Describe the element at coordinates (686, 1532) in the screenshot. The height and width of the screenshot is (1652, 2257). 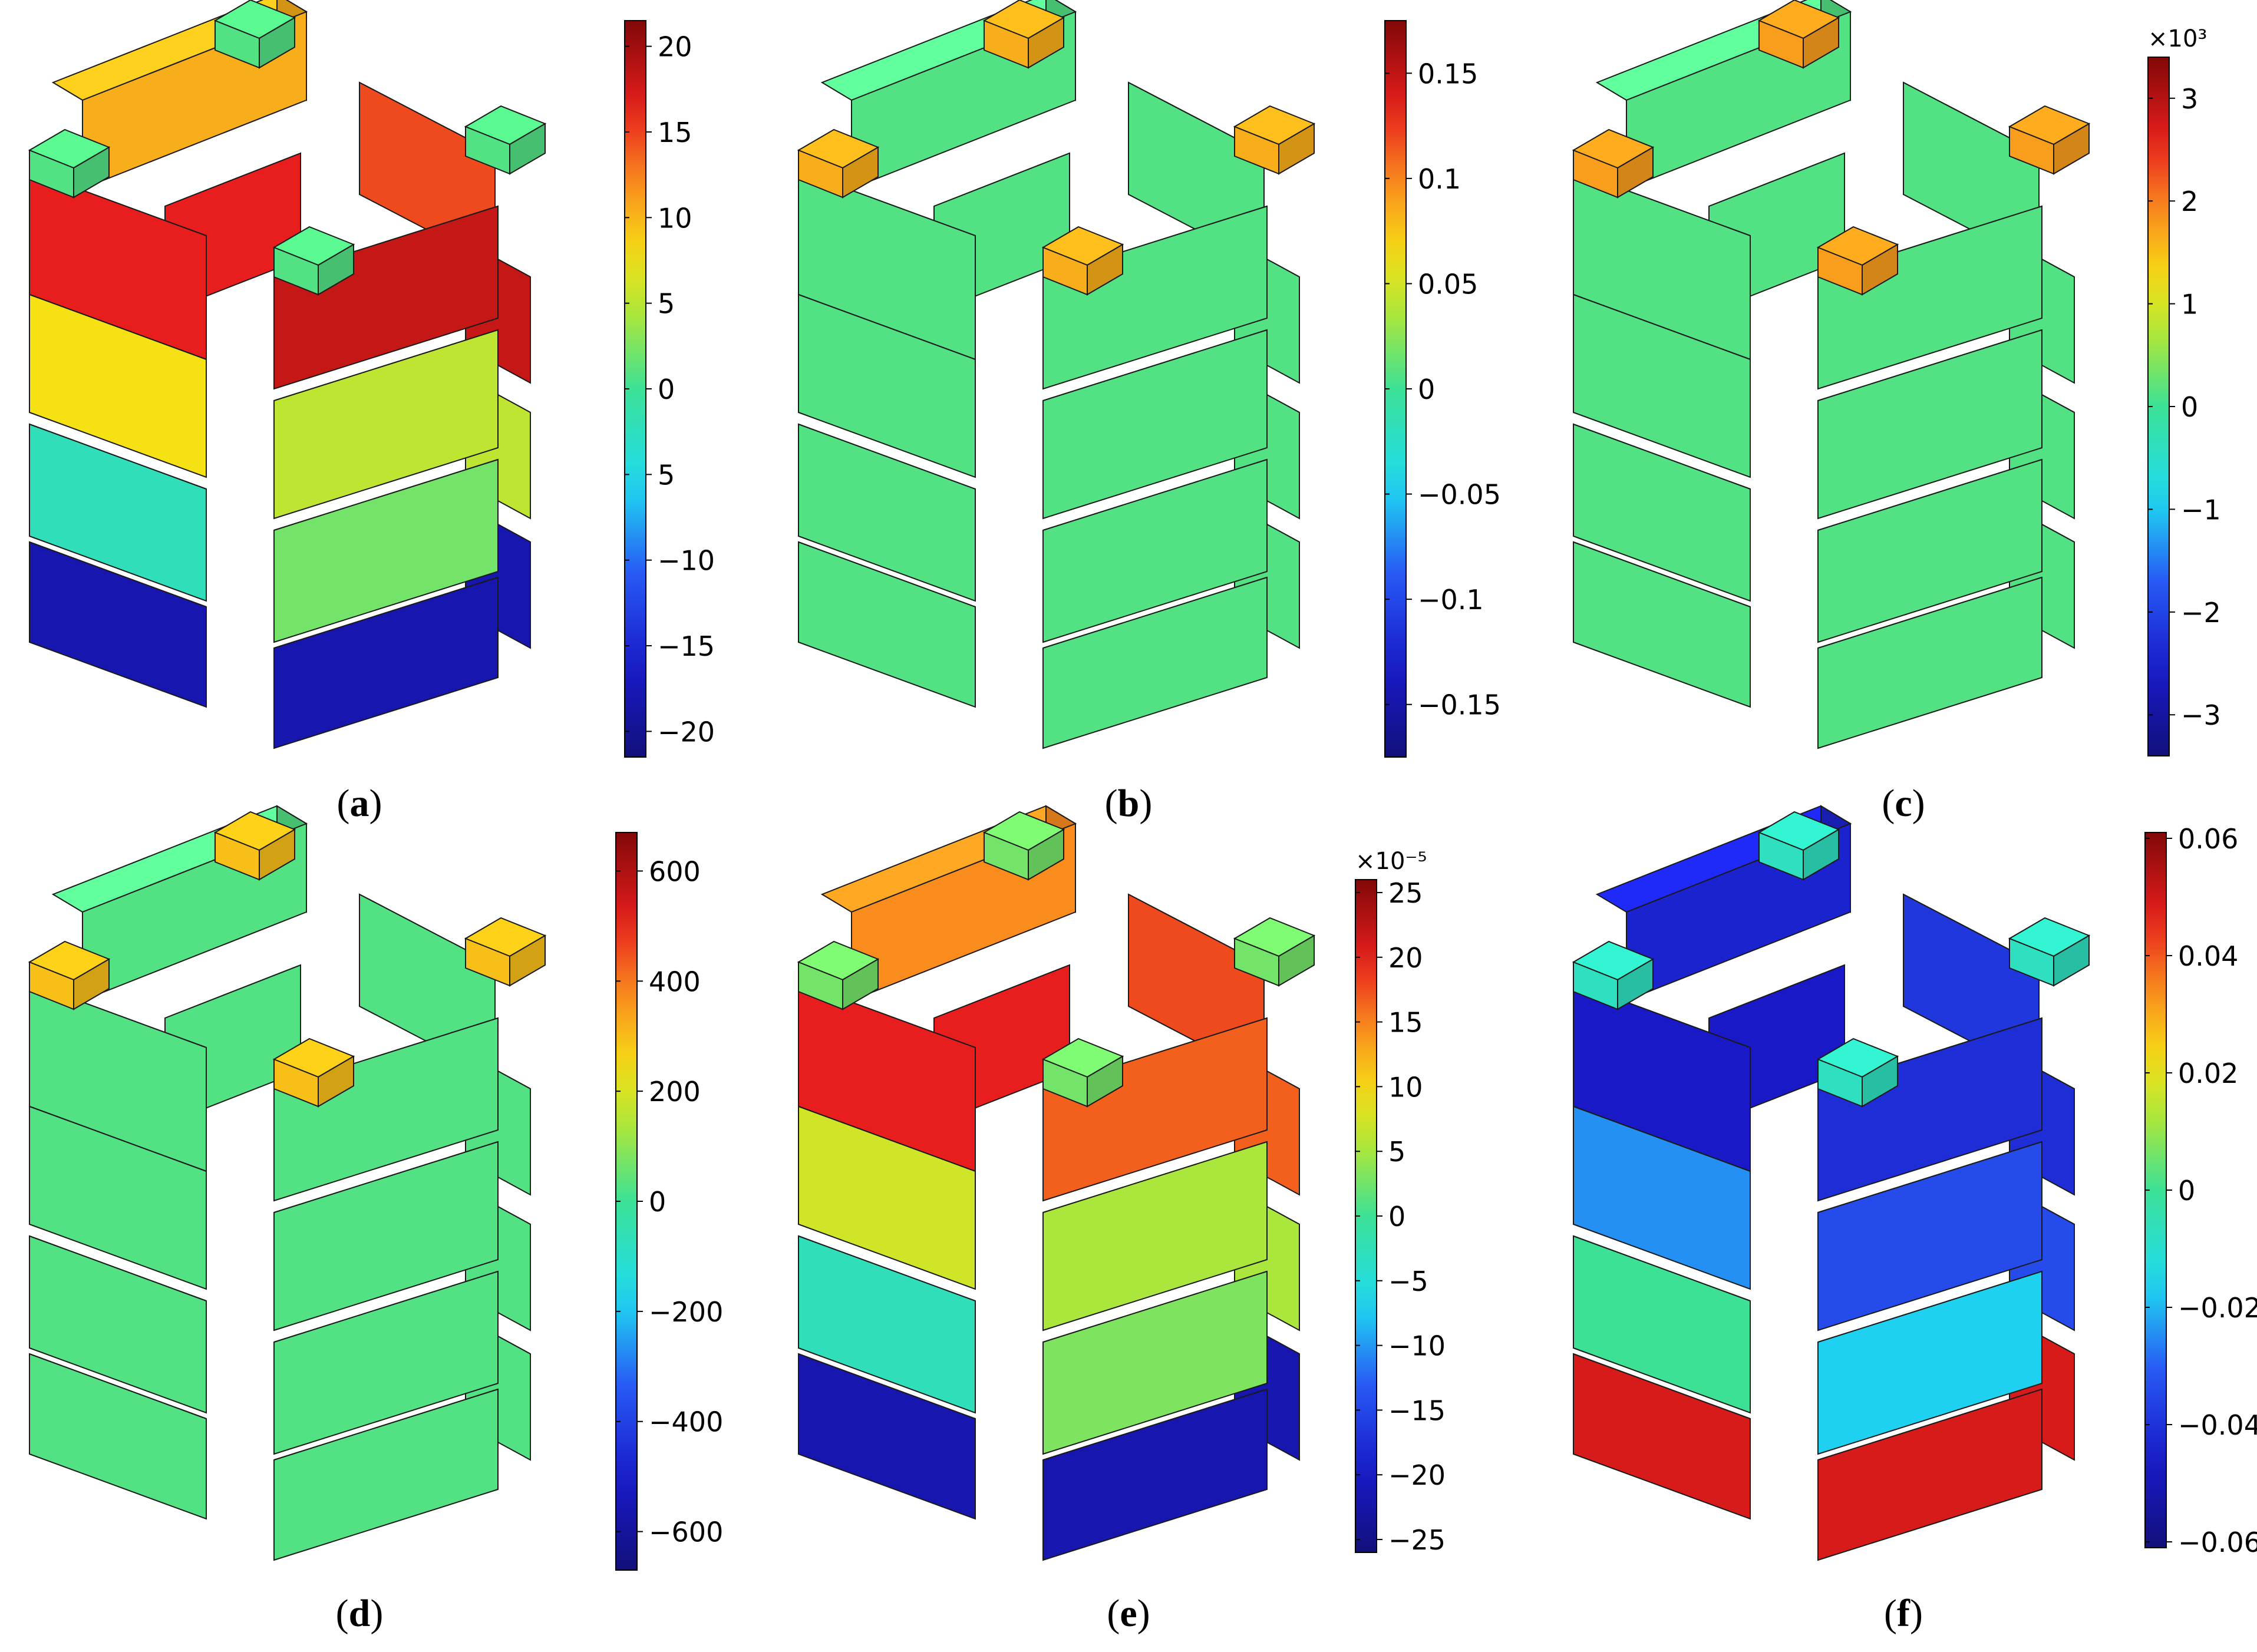
I see `colorbar-tick-label: −600` at that location.